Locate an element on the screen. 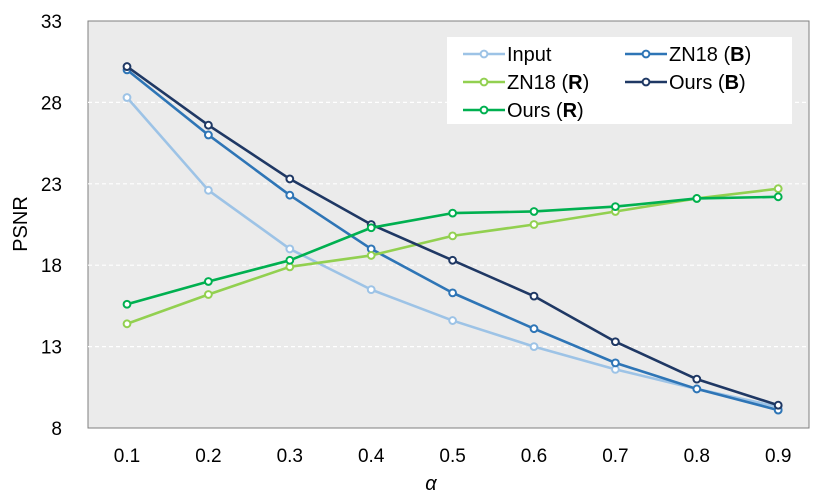 The width and height of the screenshot is (831, 498). x-tick-label: 0.9 is located at coordinates (778, 456).